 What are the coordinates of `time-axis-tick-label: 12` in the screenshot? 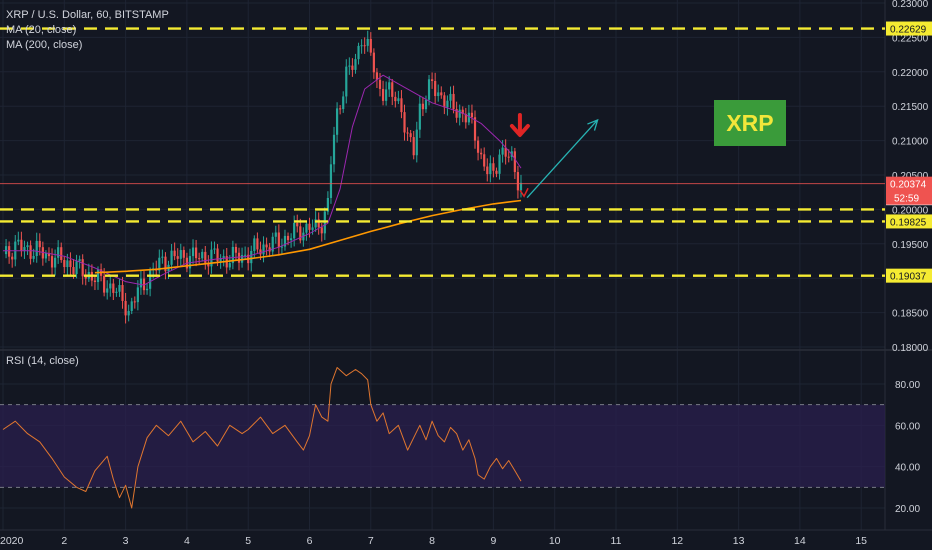 It's located at (677, 541).